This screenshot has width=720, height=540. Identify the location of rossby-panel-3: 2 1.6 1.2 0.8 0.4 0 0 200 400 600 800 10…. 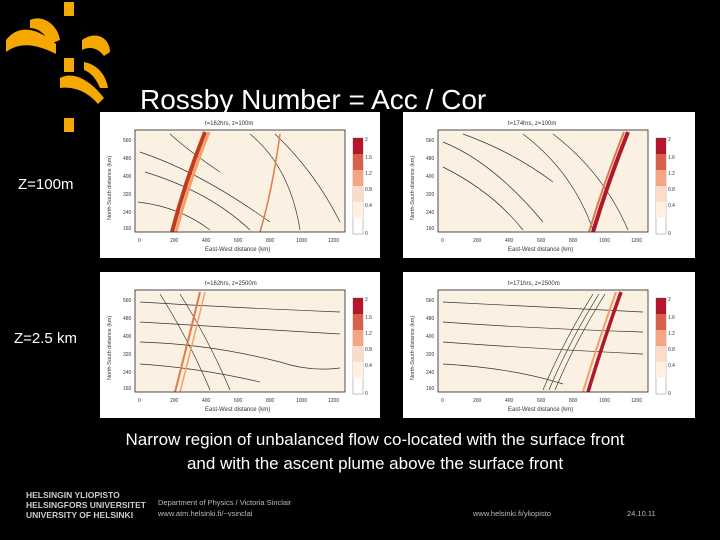
(240, 345).